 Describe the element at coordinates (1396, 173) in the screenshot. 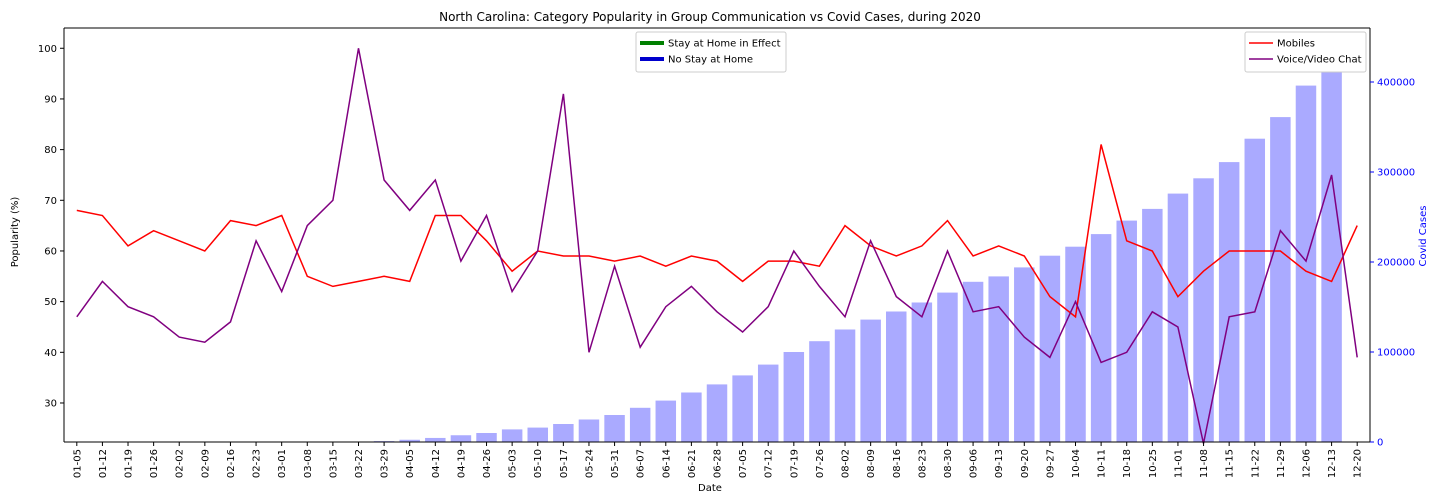

I see `y2-tick-label: 300000` at that location.